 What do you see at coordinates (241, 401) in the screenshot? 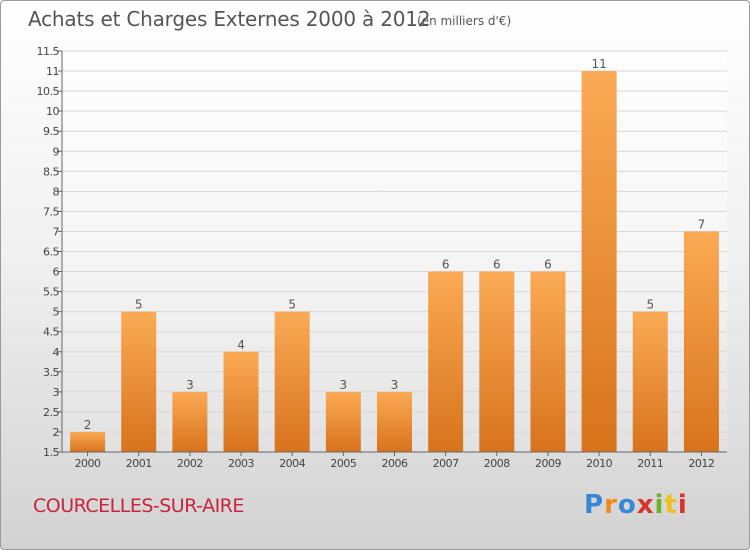
I see `bar-2003` at bounding box center [241, 401].